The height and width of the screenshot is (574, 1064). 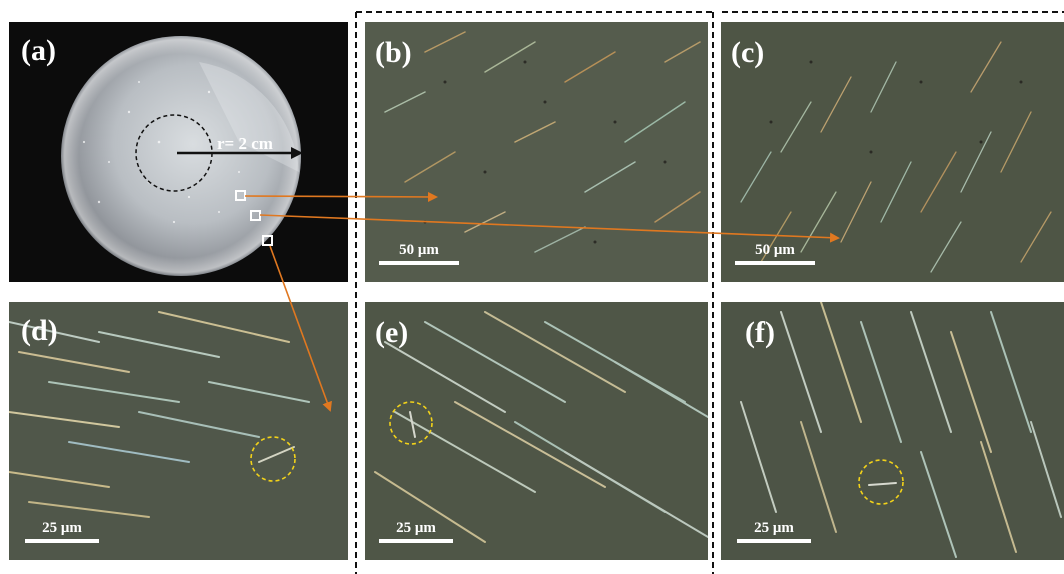 What do you see at coordinates (411, 423) in the screenshot?
I see `highlight-circle-e` at bounding box center [411, 423].